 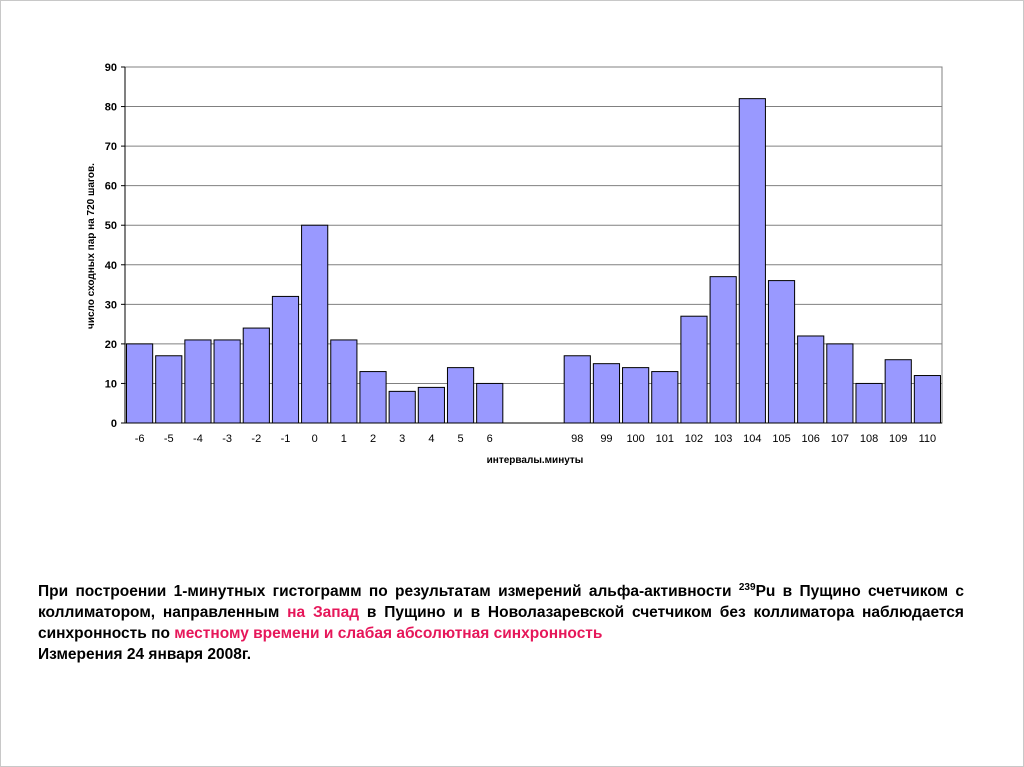 I want to click on x-tick-label: 0, so click(x=315, y=439).